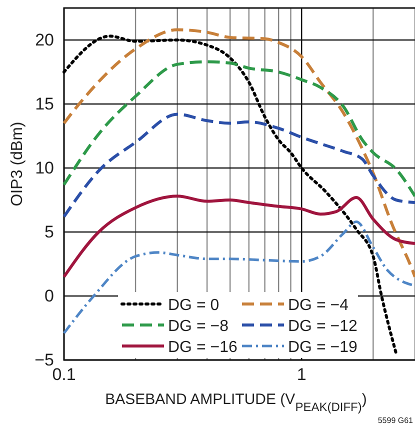  I want to click on x-tick-label: 1, so click(301, 374).